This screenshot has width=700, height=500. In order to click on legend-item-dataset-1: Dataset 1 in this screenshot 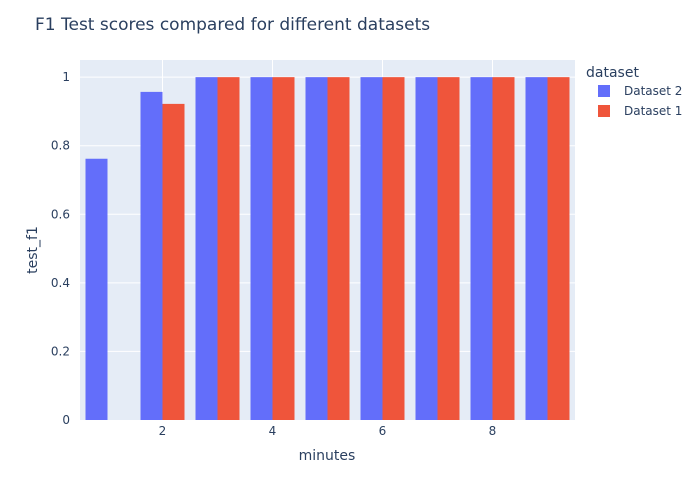, I will do `click(640, 111)`.